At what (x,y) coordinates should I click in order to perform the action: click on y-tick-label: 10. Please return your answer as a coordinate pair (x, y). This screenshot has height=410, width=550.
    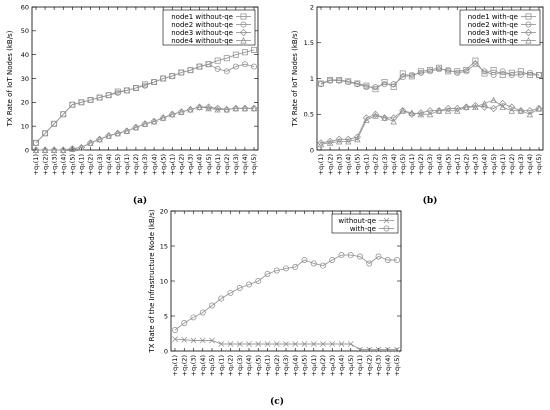
    Looking at the image, I should click on (25, 126).